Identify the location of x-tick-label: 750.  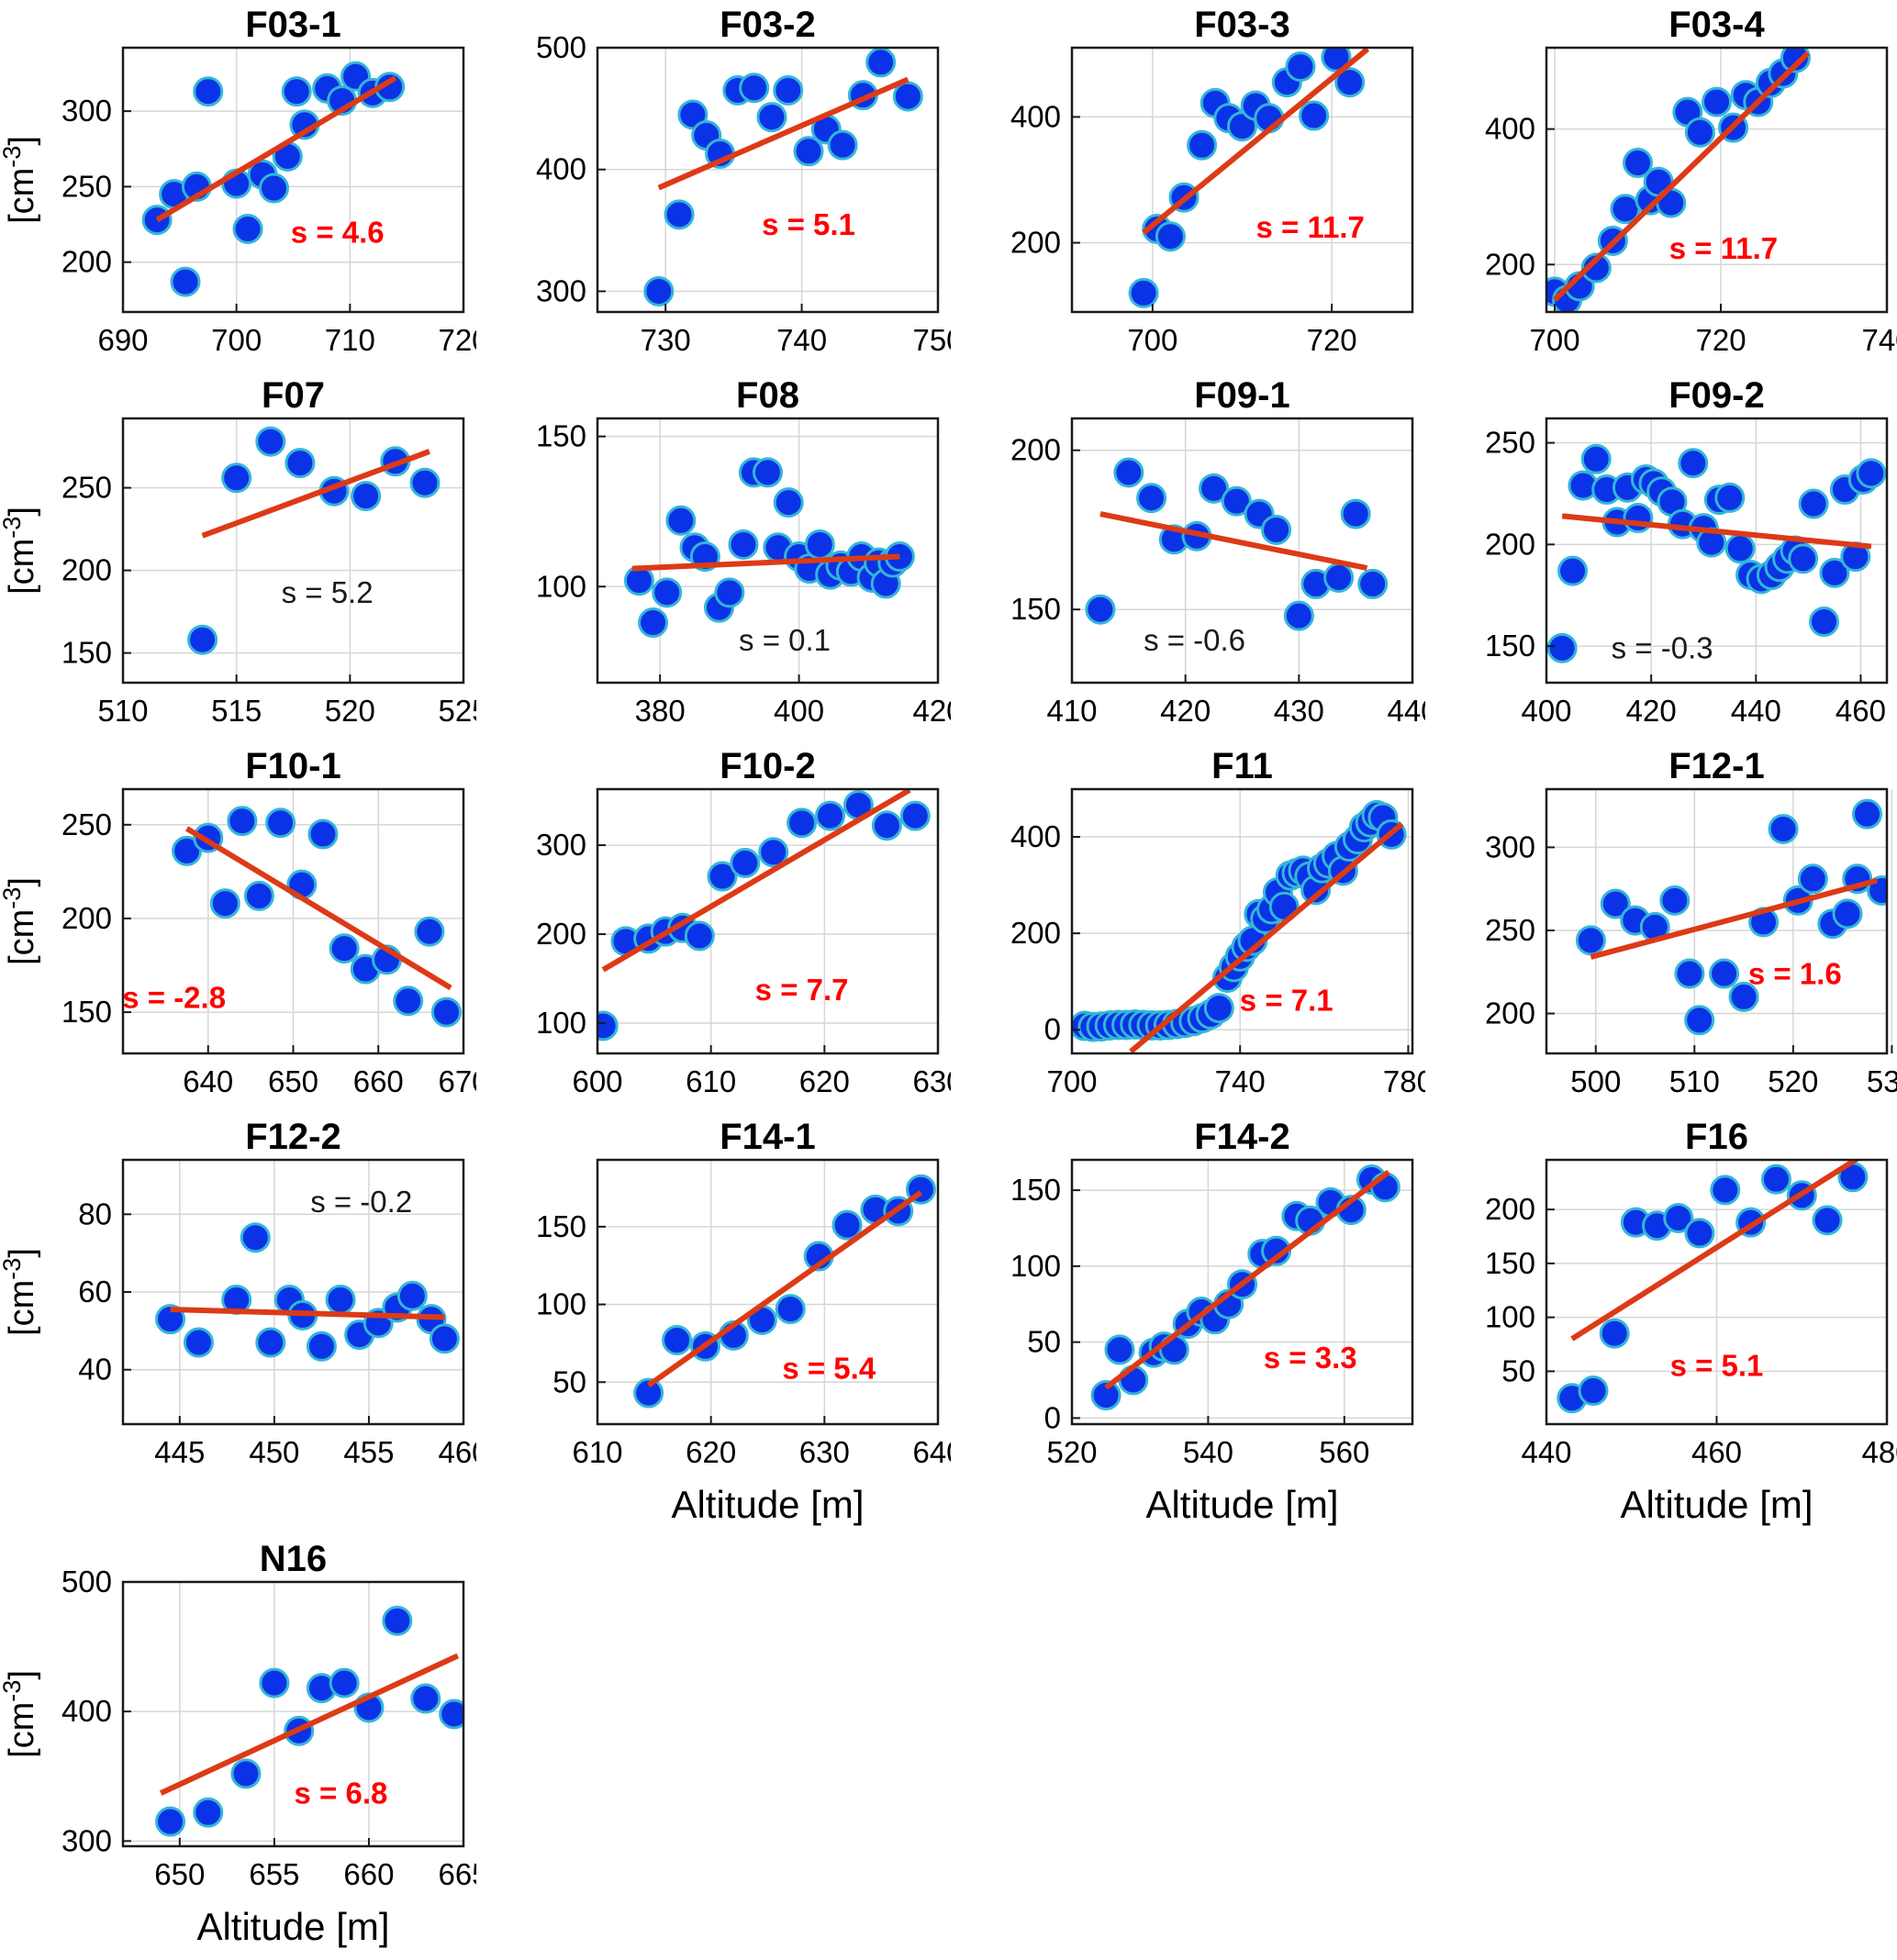
(931, 340).